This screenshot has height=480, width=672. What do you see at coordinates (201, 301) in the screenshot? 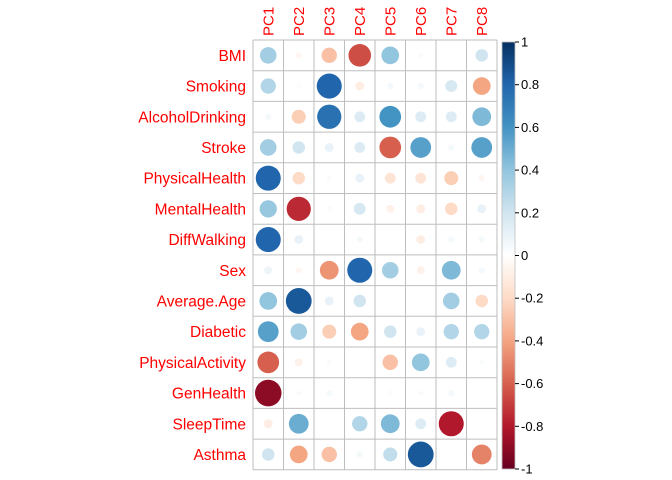
I see `row-label: Average.Age` at bounding box center [201, 301].